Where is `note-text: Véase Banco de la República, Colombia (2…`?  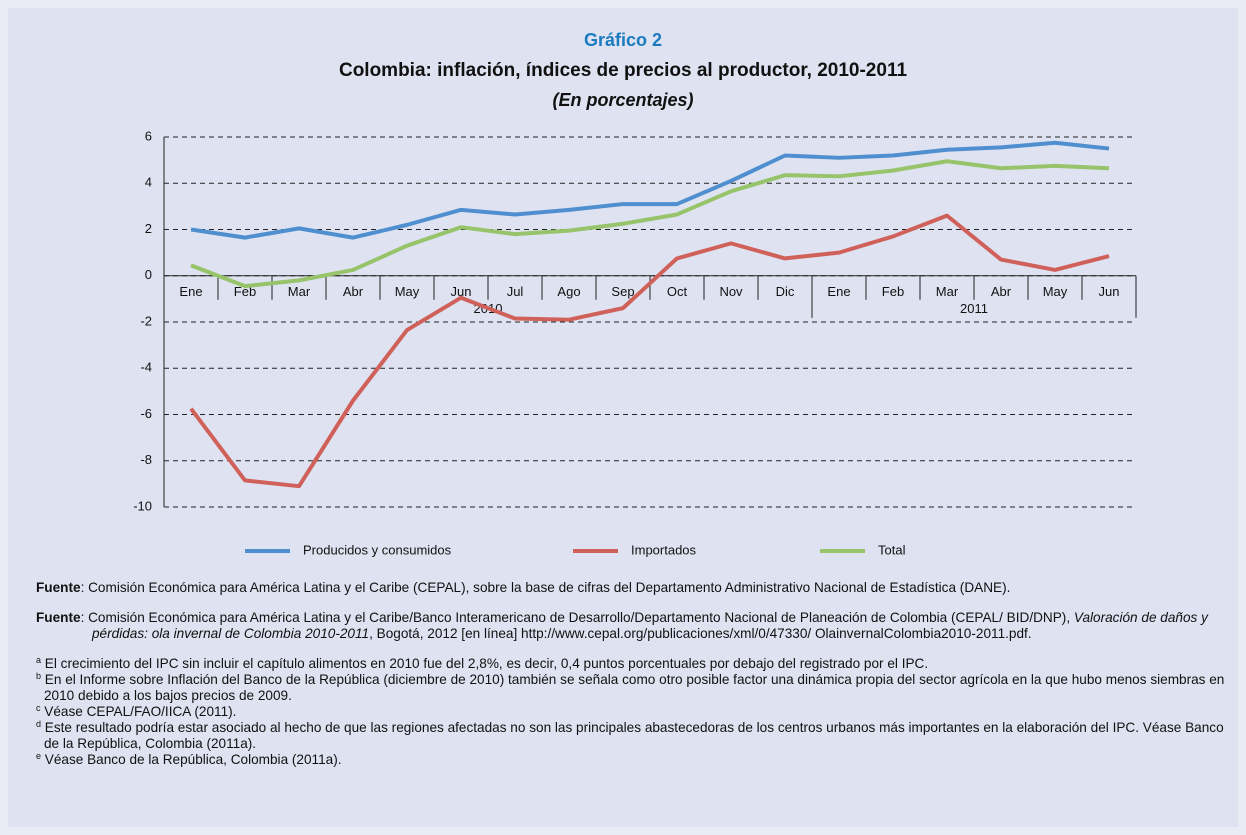
note-text: Véase Banco de la República, Colombia (2… is located at coordinates (193, 759).